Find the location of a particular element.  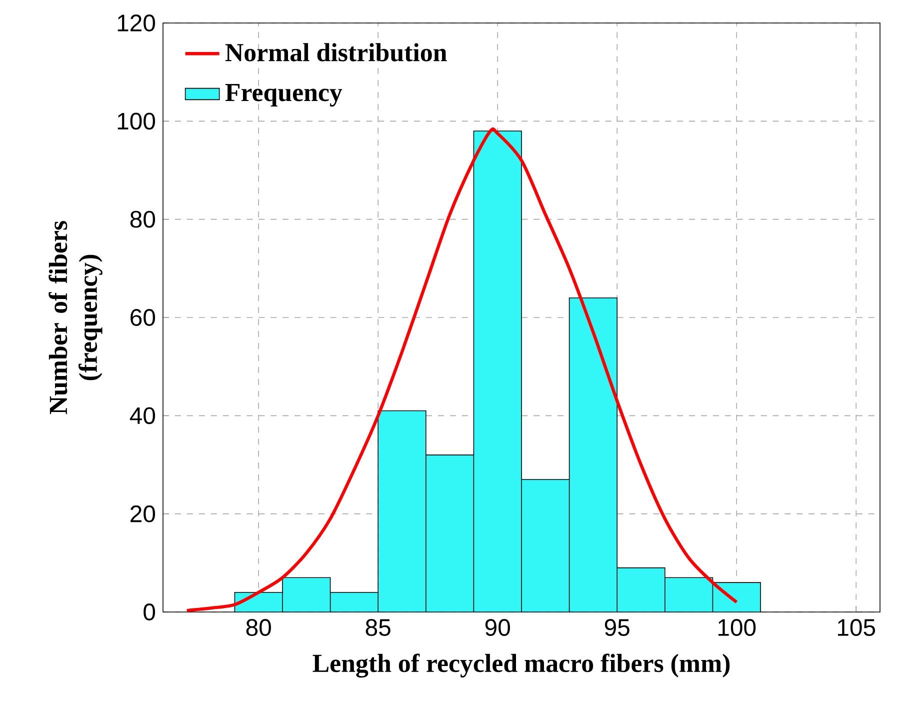

x-tick-label: 105 is located at coordinates (857, 627).